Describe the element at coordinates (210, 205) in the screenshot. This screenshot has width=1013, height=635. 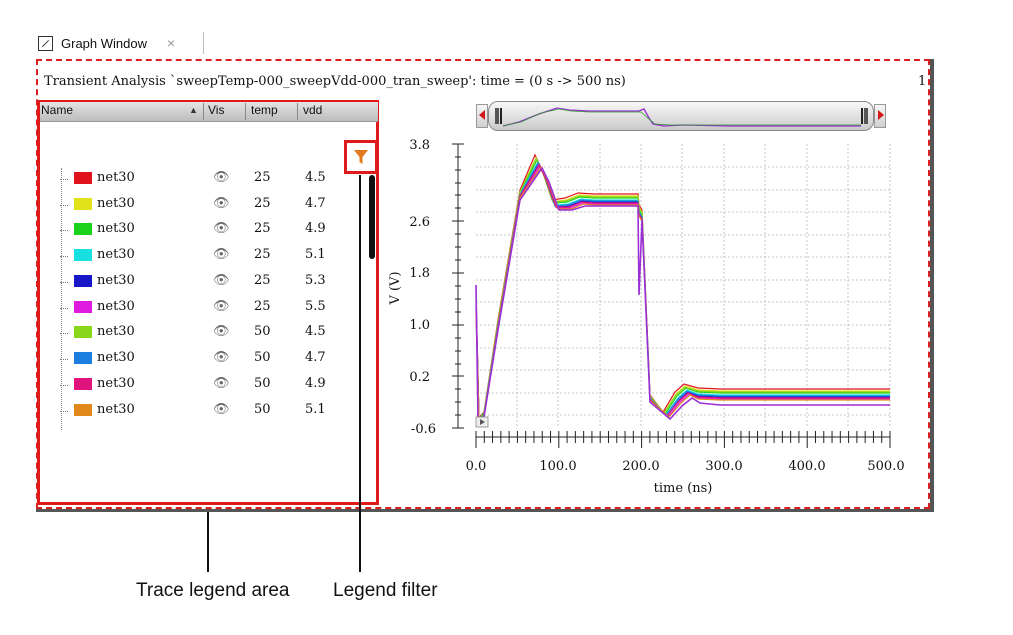
I see `legend-row: net30 👁 25 4.7` at that location.